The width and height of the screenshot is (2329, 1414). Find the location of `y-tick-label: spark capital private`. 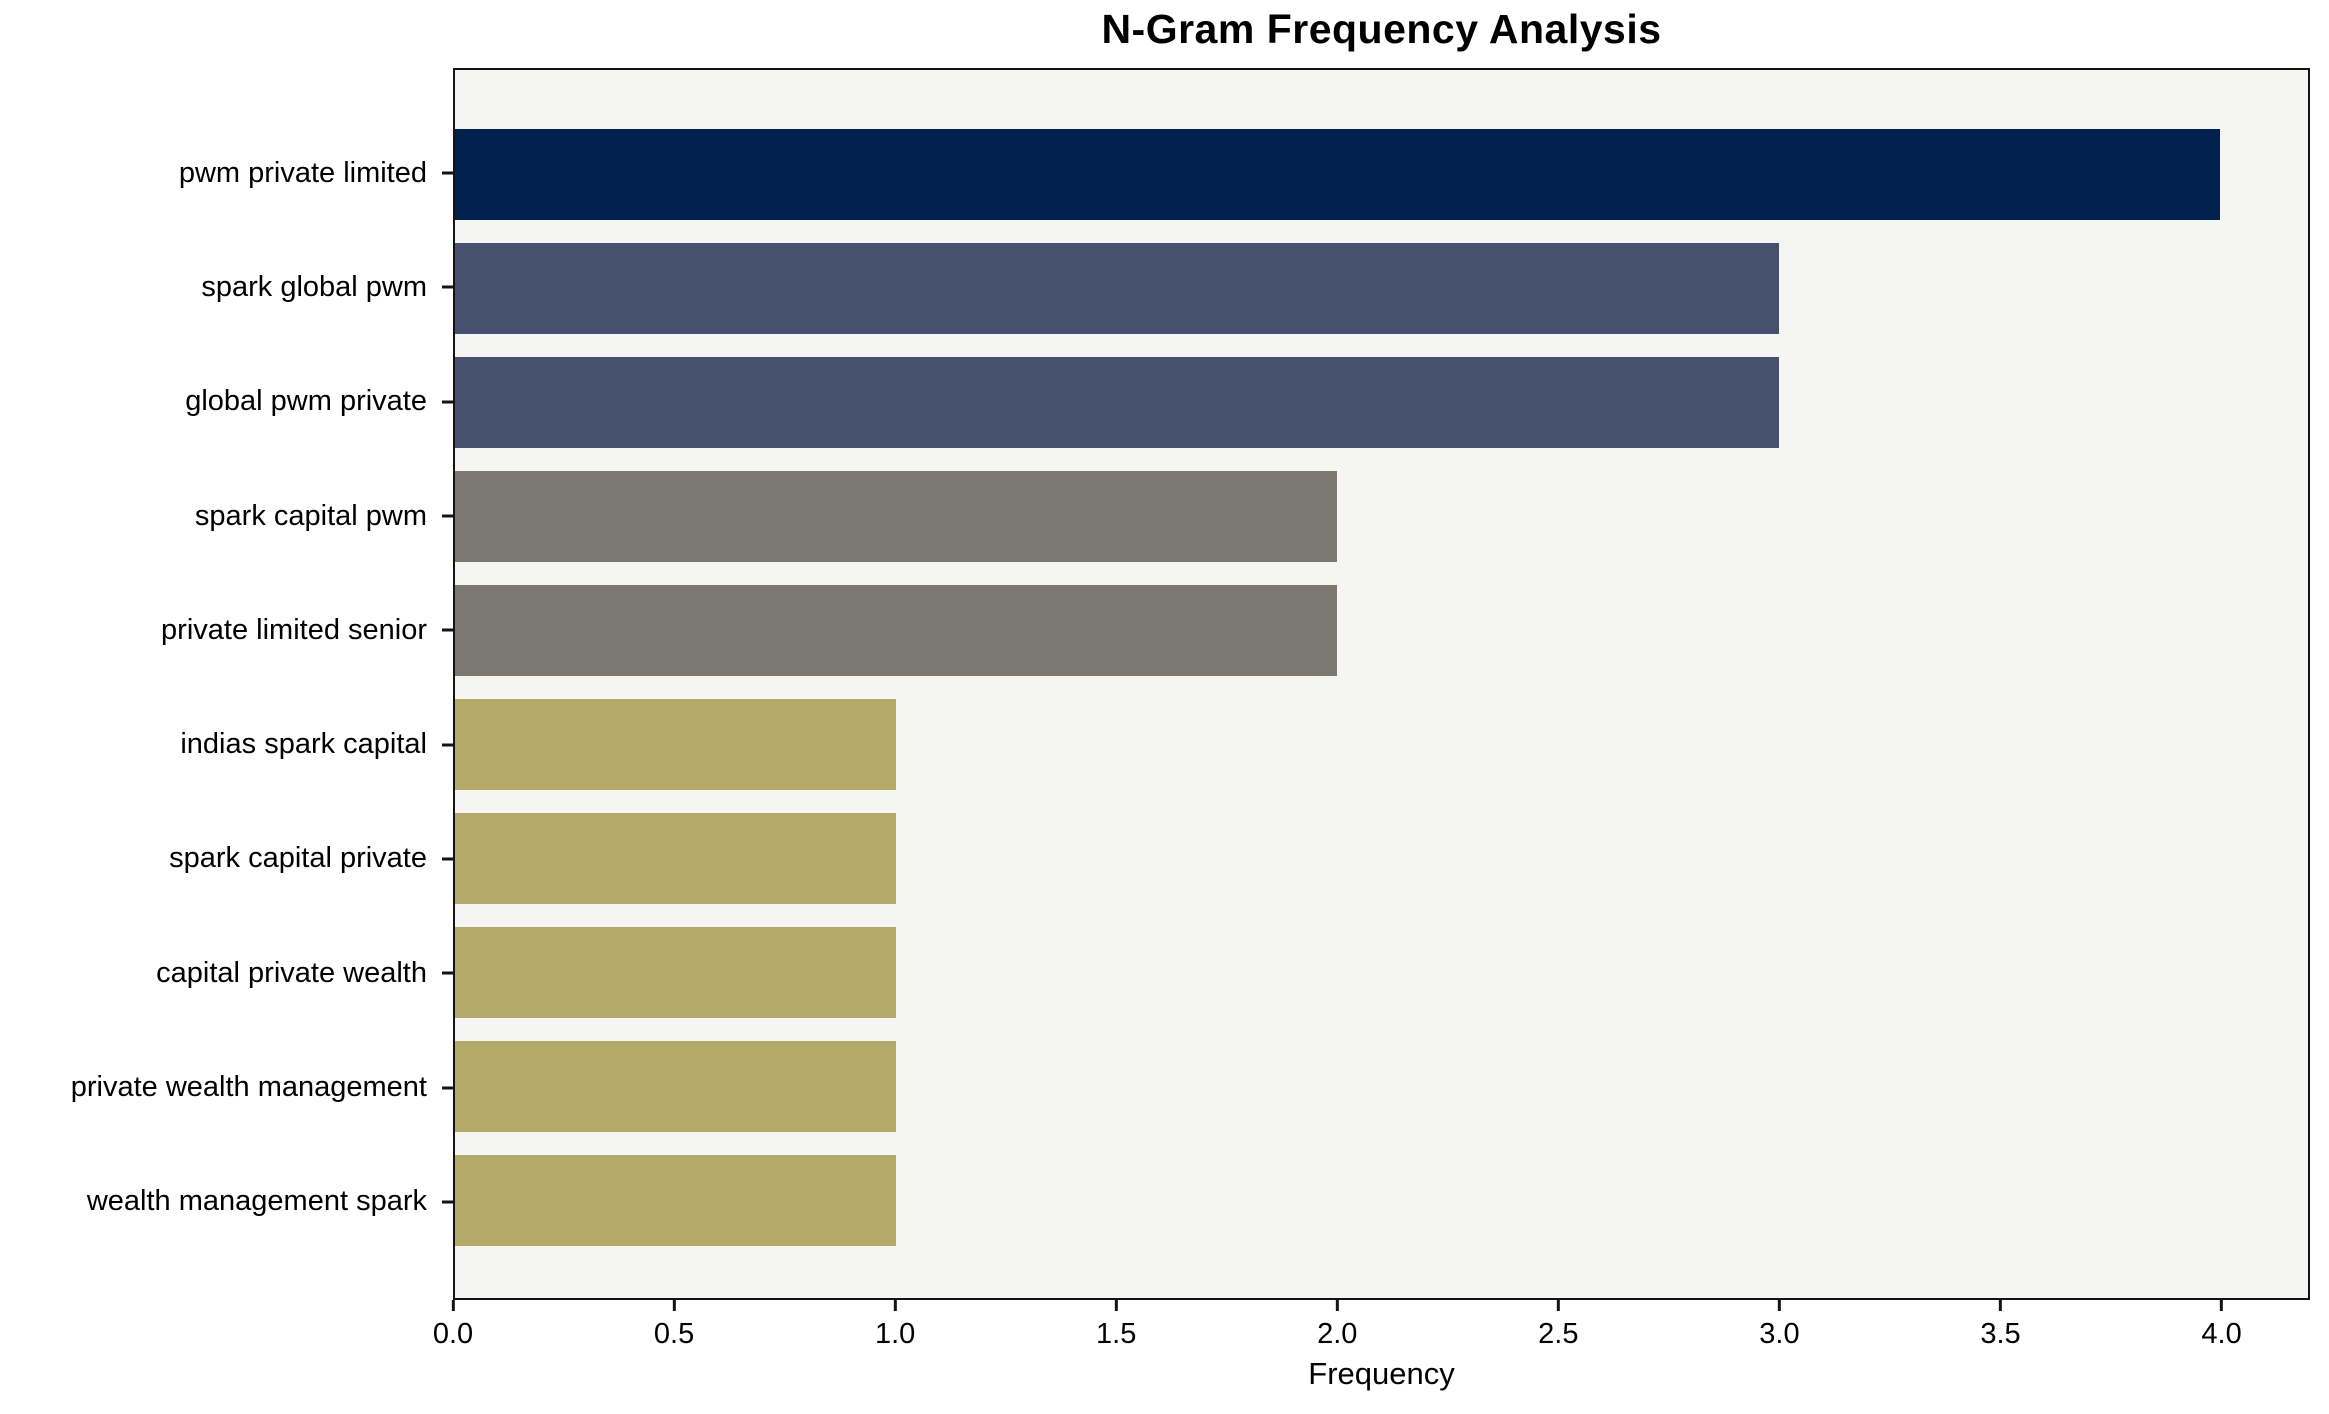

y-tick-label: spark capital private is located at coordinates (298, 858).